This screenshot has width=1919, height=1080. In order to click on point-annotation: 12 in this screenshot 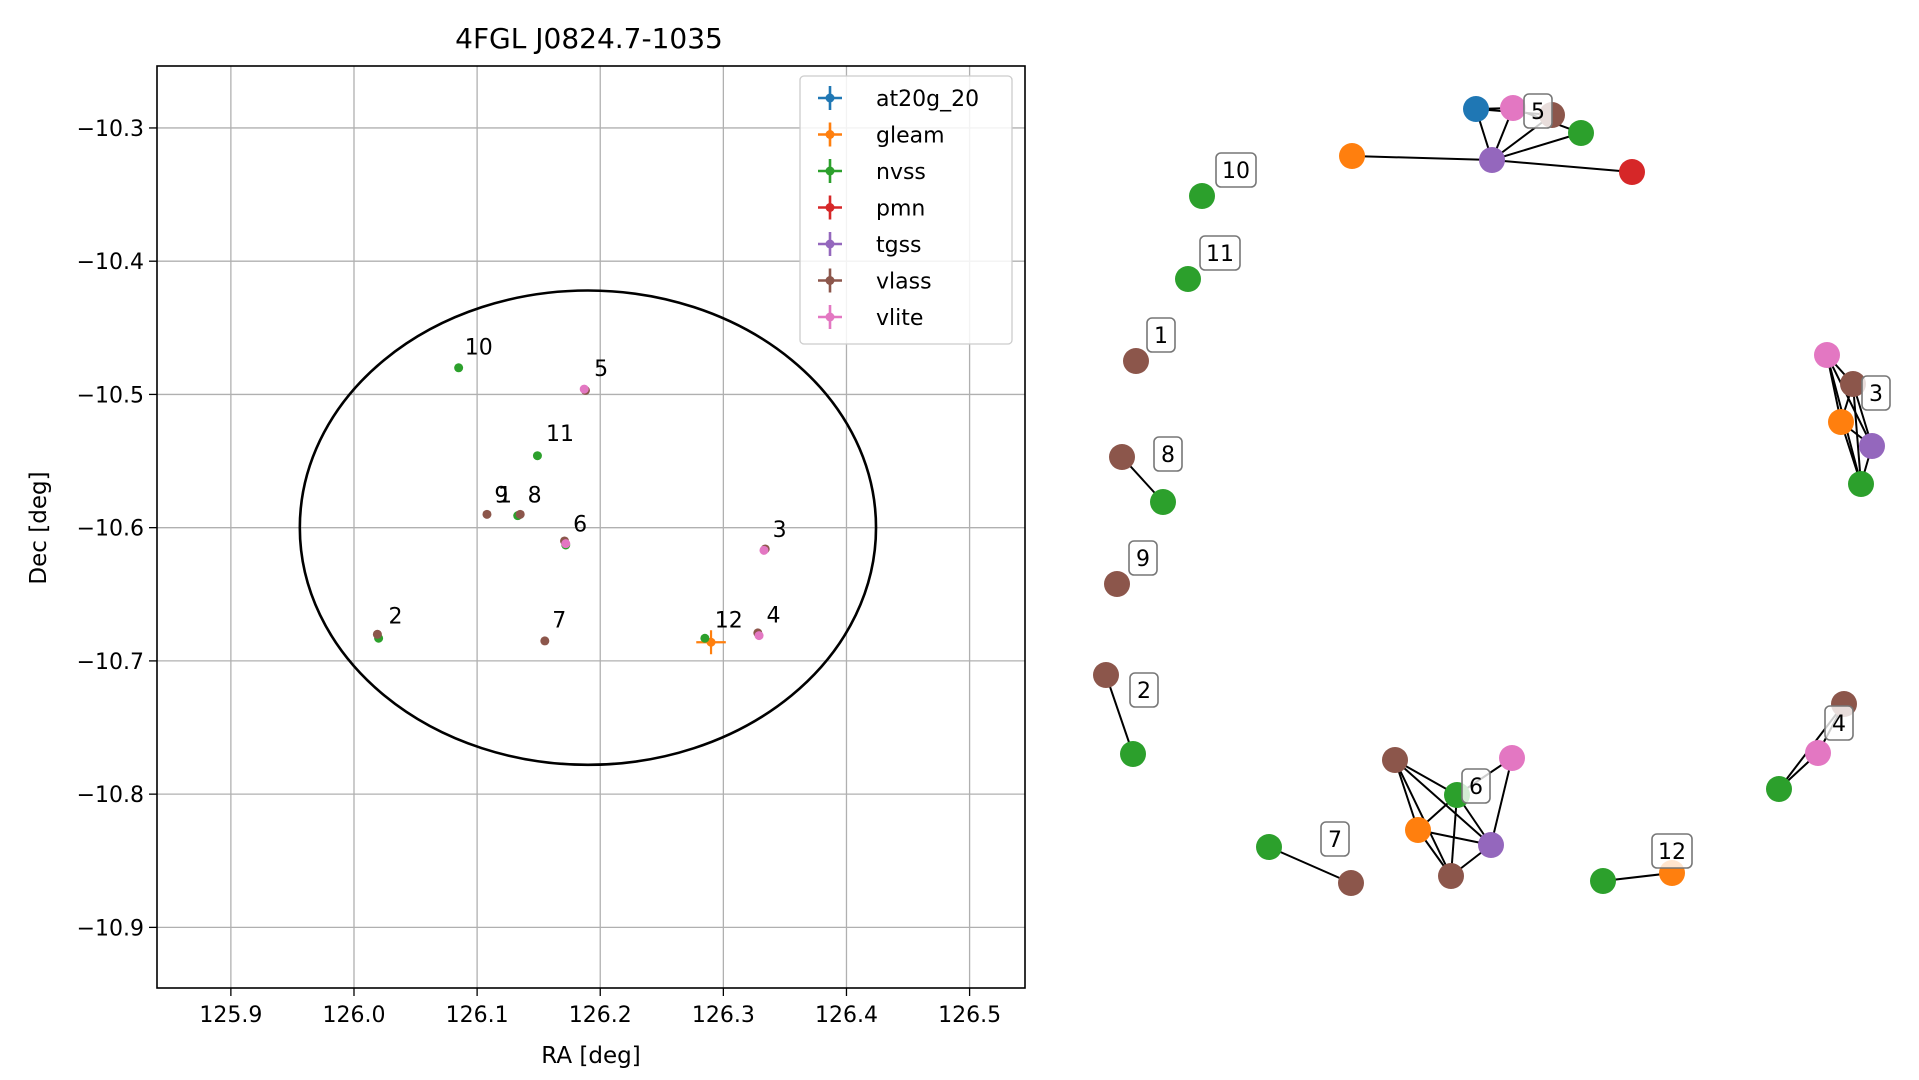, I will do `click(729, 621)`.